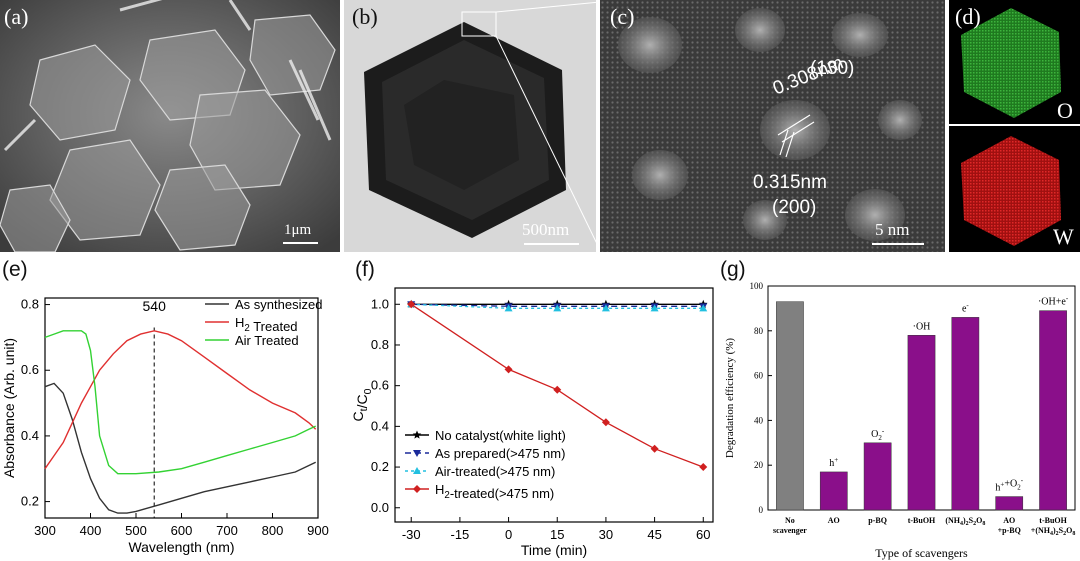 The width and height of the screenshot is (1080, 561). What do you see at coordinates (380, 507) in the screenshot?
I see `y-tick-label: 0.0` at bounding box center [380, 507].